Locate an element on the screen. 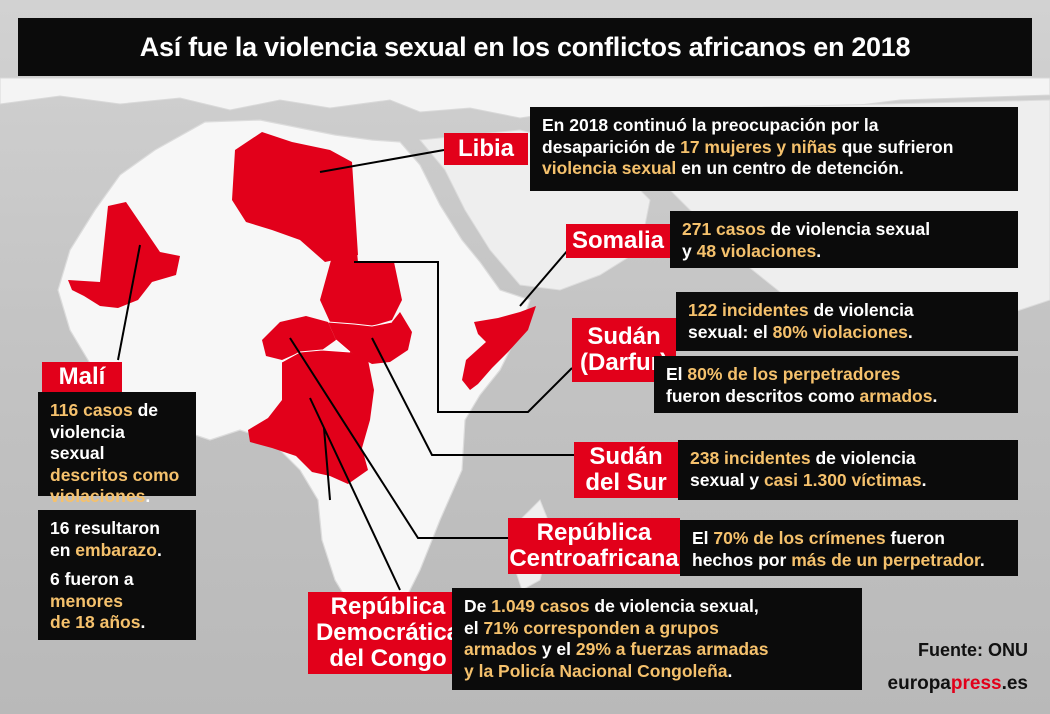 This screenshot has height=714, width=1050. label-sudan-sur: Sudán del Sur is located at coordinates (626, 470).